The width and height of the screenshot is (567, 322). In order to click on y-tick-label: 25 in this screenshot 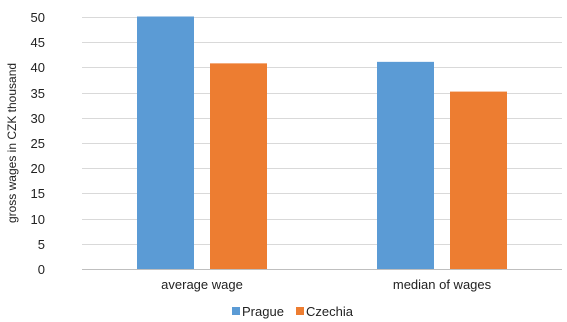, I will do `click(38, 143)`.